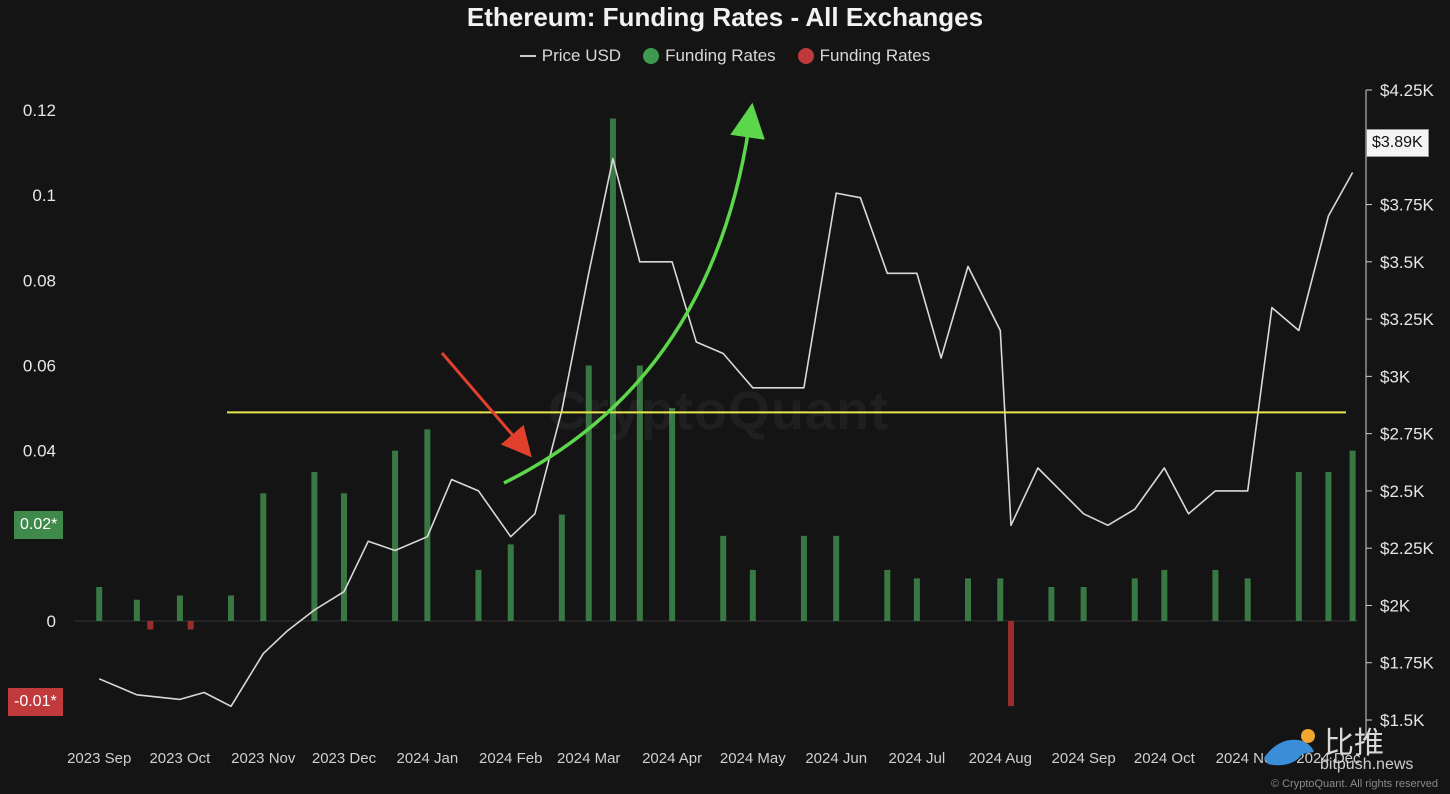 The width and height of the screenshot is (1450, 794). What do you see at coordinates (1402, 491) in the screenshot?
I see `y-right-tick-label: $2.5K` at bounding box center [1402, 491].